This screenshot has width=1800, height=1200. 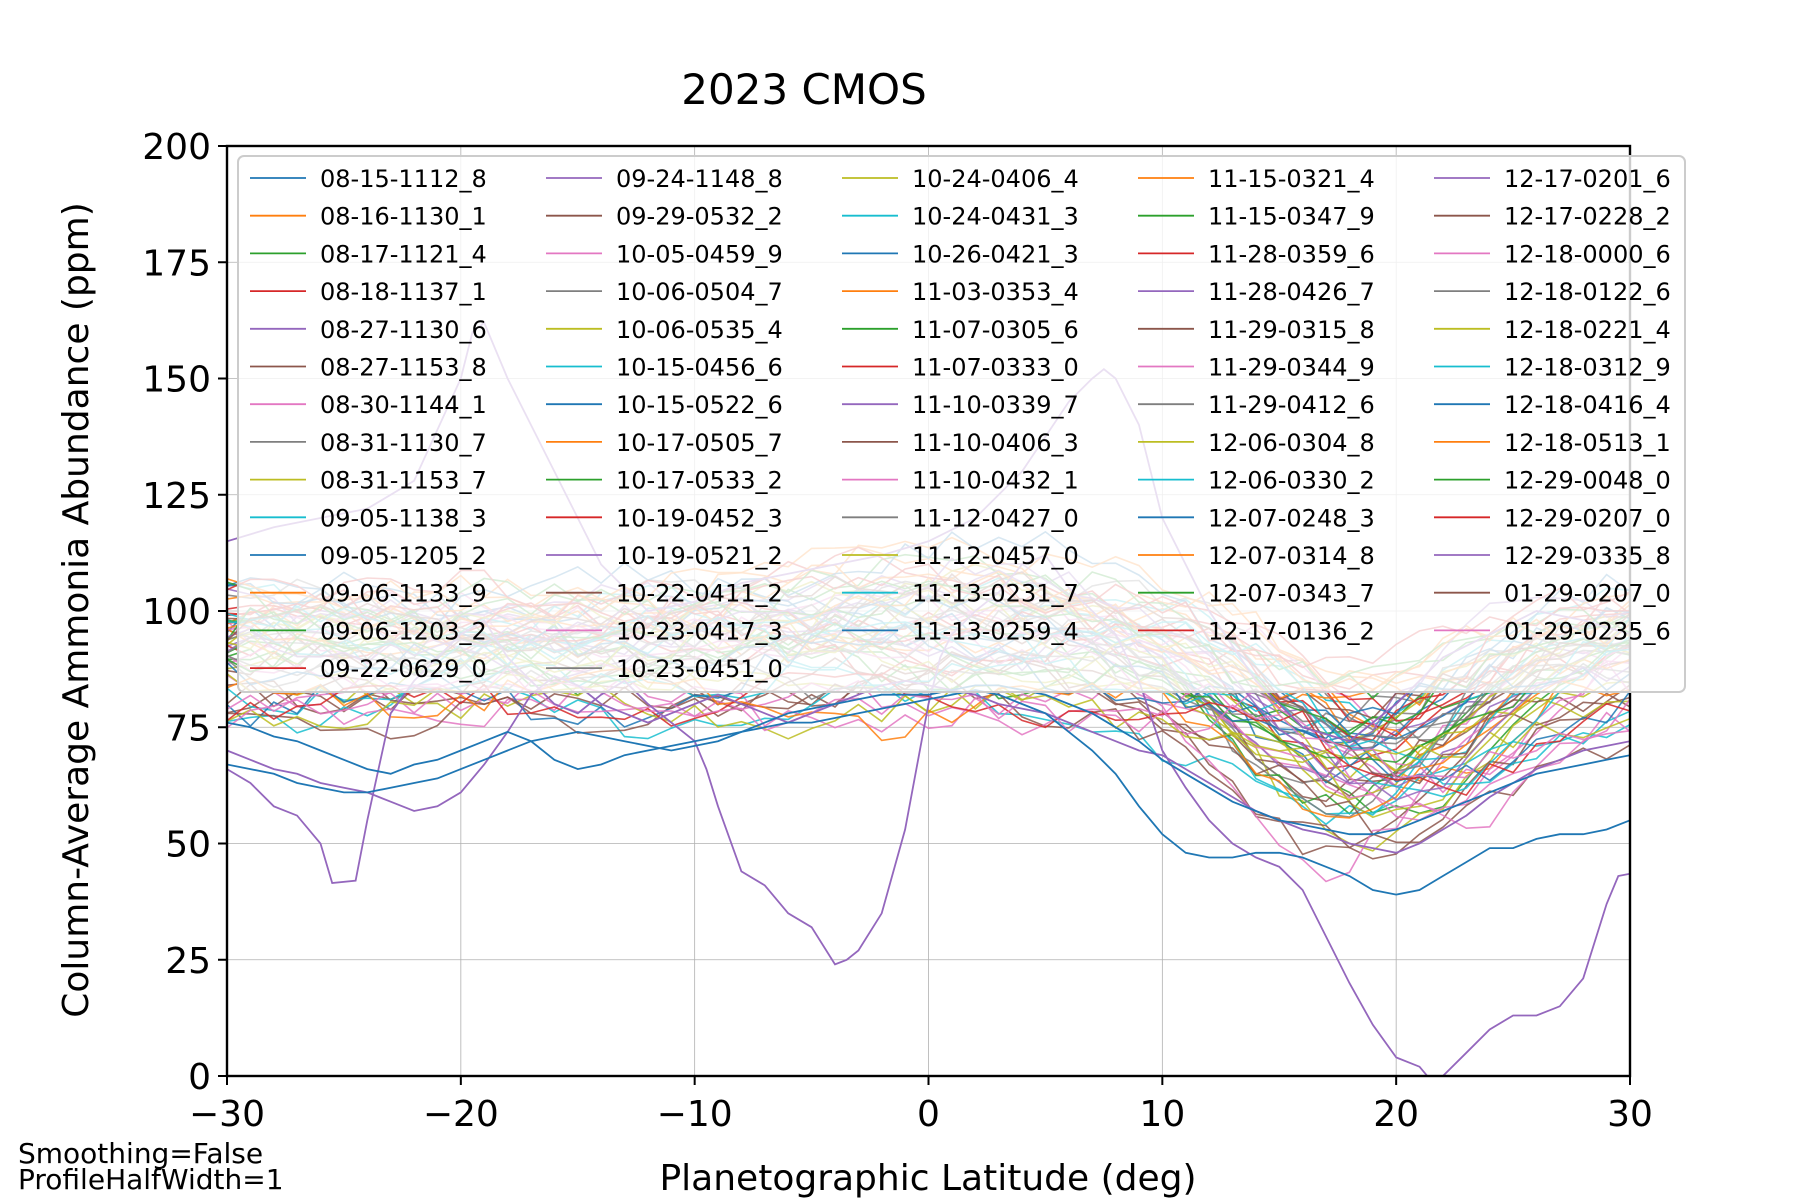 I want to click on legend-label: 11-07-0305_6, so click(x=995, y=330).